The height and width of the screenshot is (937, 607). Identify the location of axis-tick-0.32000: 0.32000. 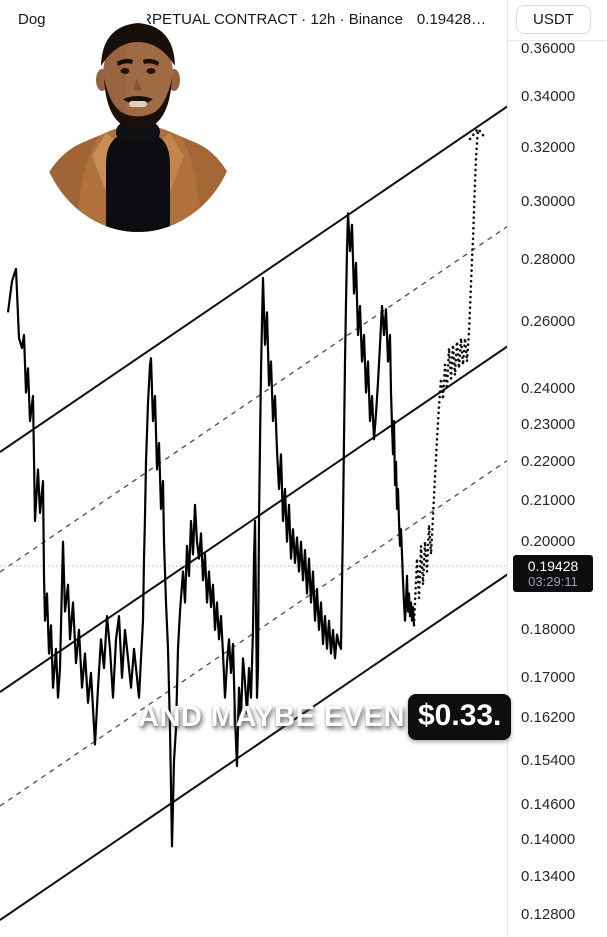
(548, 147).